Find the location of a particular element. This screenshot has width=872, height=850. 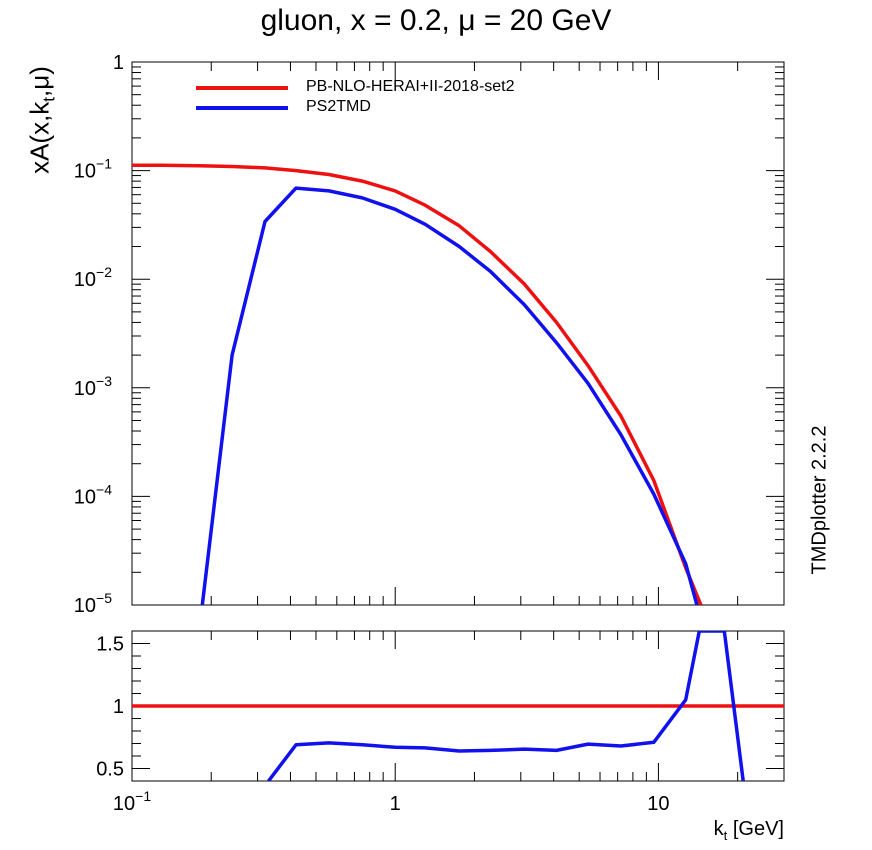

ratio-y-tick-label: 1.5 is located at coordinates (110, 645).